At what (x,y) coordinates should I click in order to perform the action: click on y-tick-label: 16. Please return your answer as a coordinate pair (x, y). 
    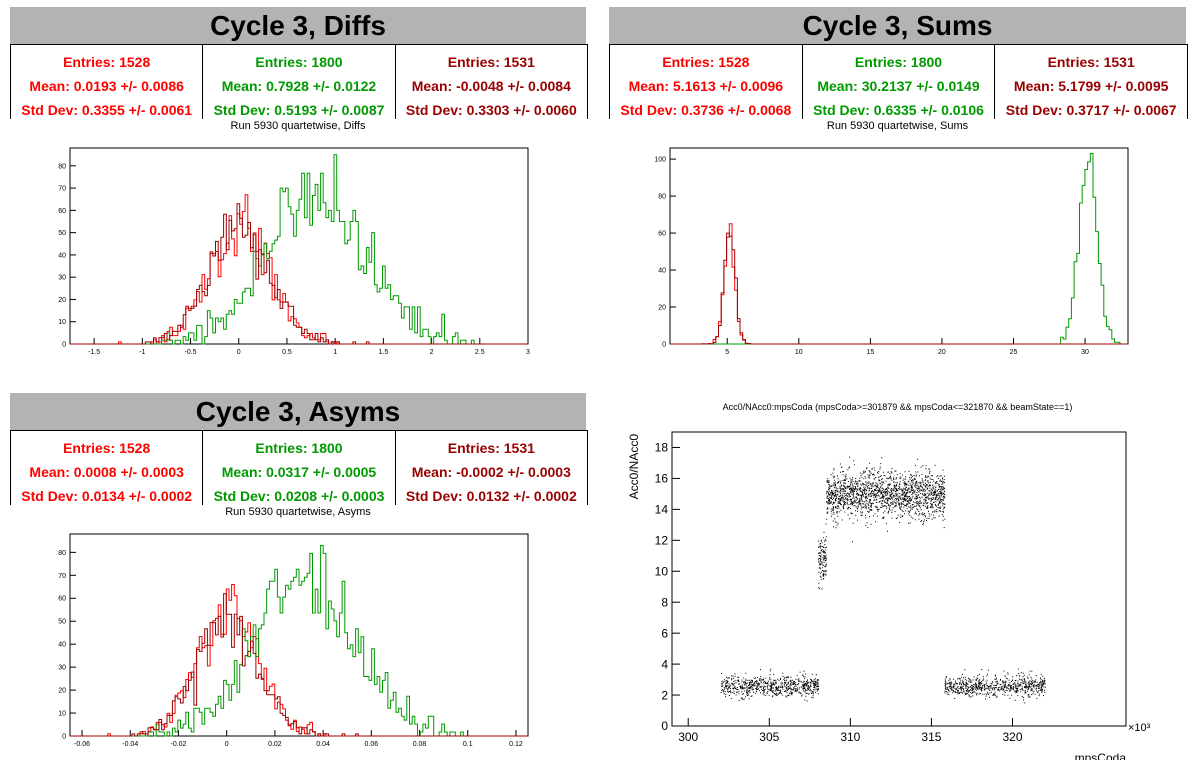
    Looking at the image, I should click on (662, 479).